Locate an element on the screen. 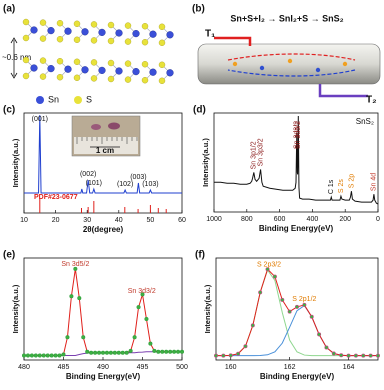 This screenshot has width=384, height=390. peak-label: Sn 3d3/2 is located at coordinates (142, 291).